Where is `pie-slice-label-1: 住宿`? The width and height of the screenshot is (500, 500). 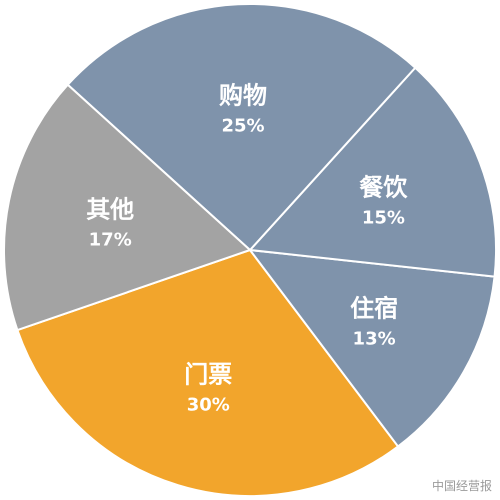
pie-slice-label-1: 住宿 is located at coordinates (374, 309).